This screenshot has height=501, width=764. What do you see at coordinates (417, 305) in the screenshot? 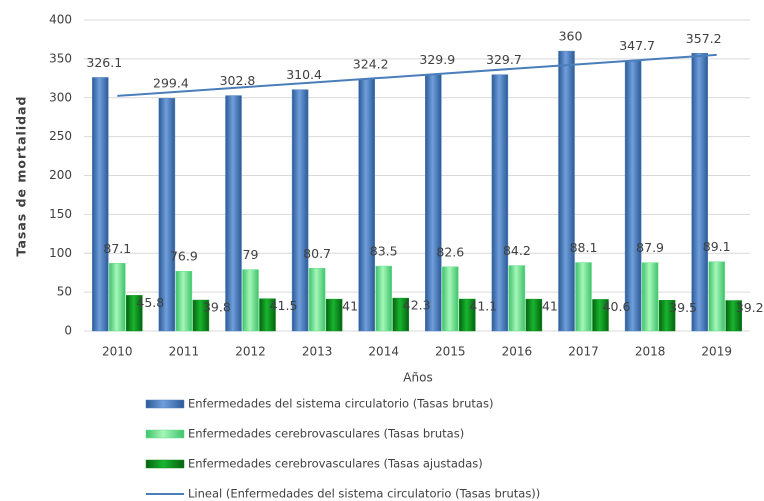
I see `data-label: 42.3` at bounding box center [417, 305].